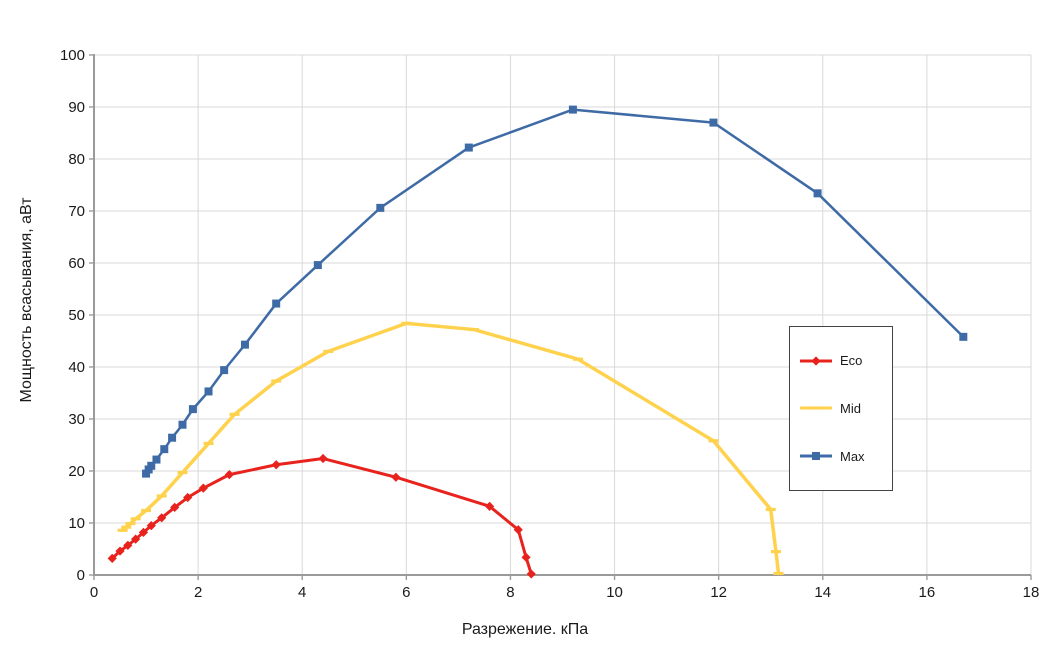  I want to click on x-tick-label: 8, so click(510, 592).